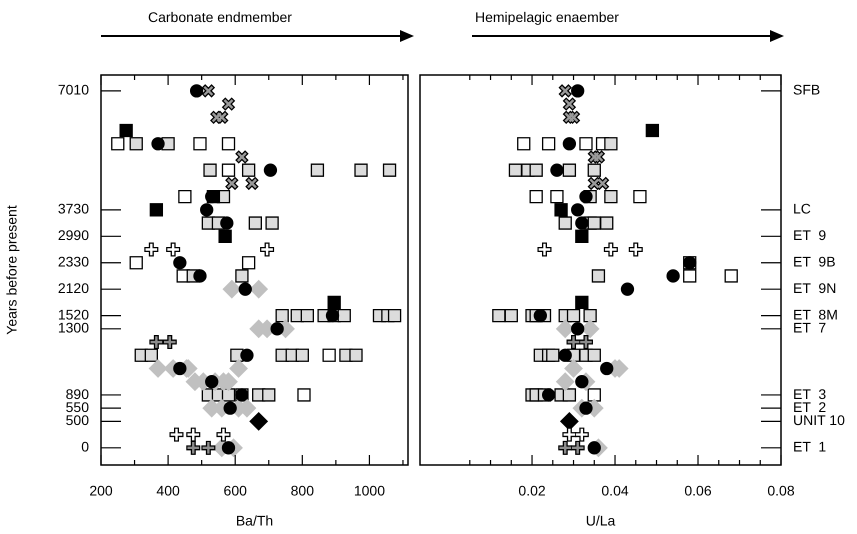 The image size is (857, 534). Describe the element at coordinates (547, 17) in the screenshot. I see `chart-title: Hemipelagic enaember` at that location.